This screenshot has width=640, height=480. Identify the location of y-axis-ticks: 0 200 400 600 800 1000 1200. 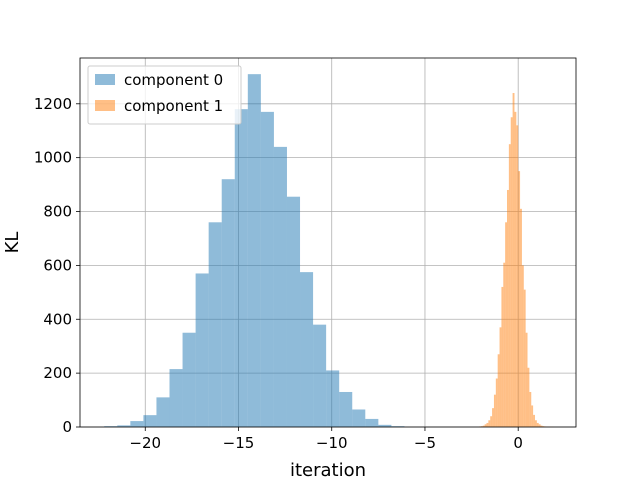
(57, 265).